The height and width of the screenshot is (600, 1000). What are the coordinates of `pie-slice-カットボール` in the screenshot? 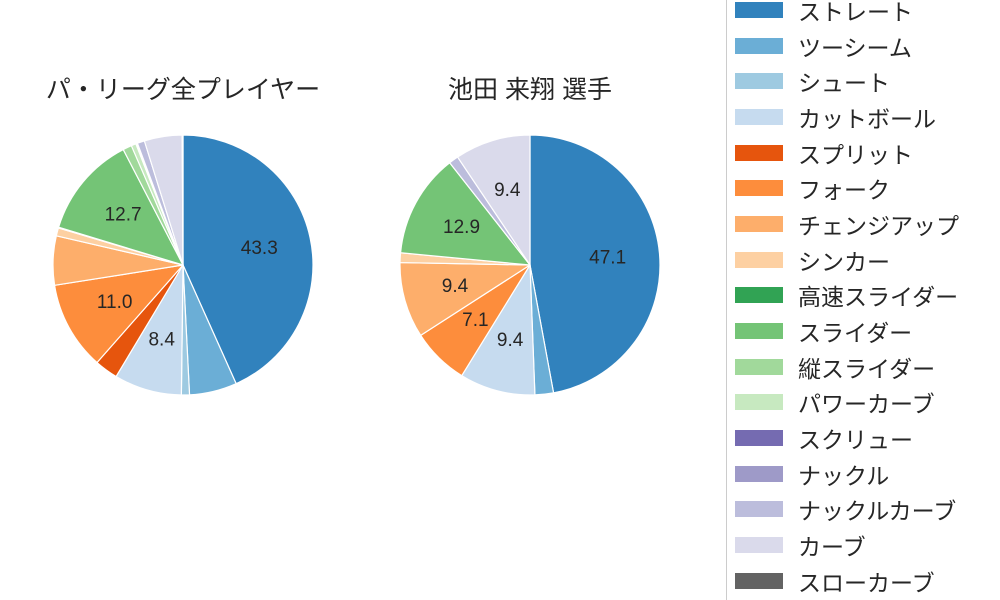 It's located at (498, 330).